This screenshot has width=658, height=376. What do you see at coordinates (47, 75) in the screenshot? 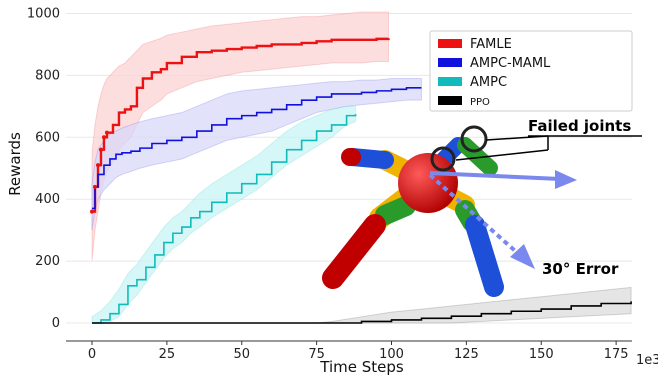
I see `y-tick-label: 800` at bounding box center [47, 75].